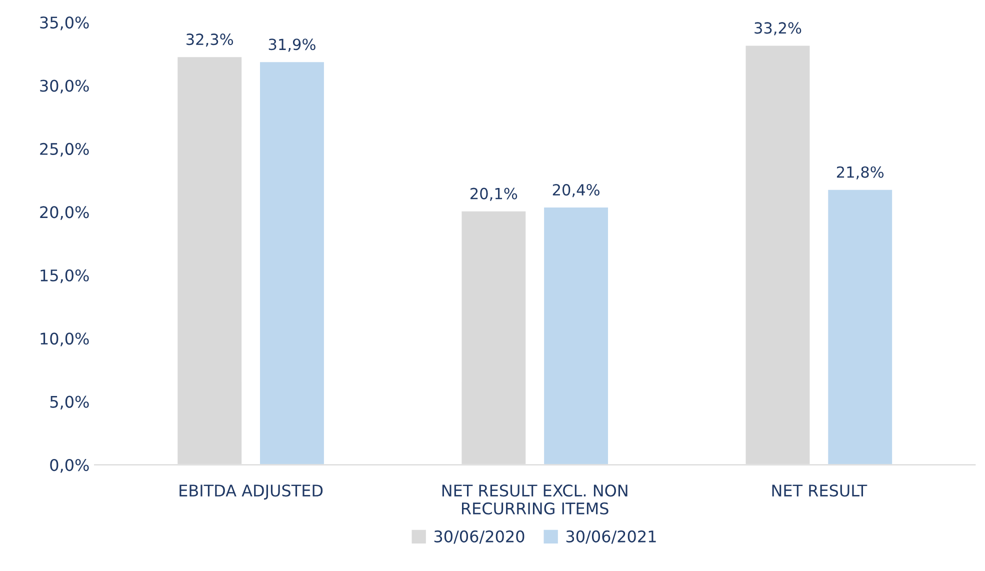 The height and width of the screenshot is (571, 985). What do you see at coordinates (64, 149) in the screenshot?
I see `y-tick-label: 25,0%` at bounding box center [64, 149].